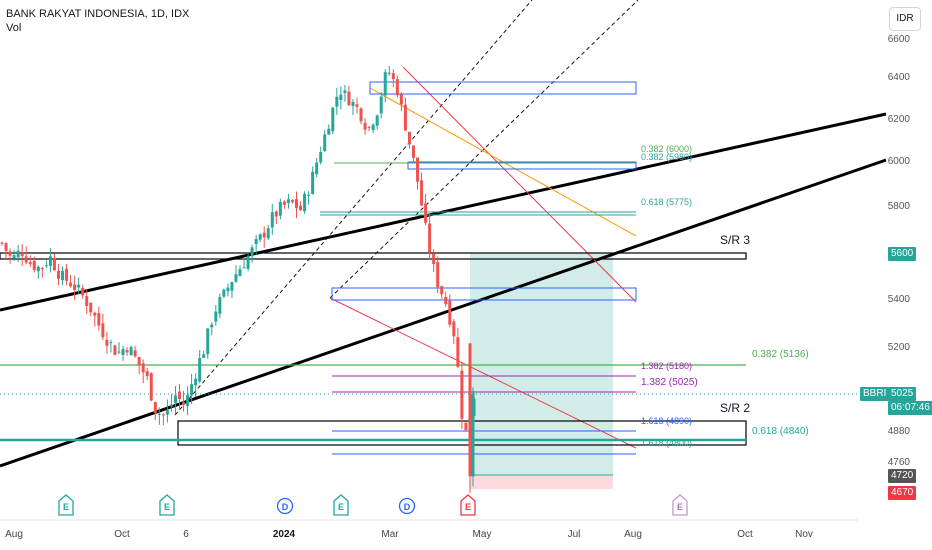 This screenshot has height=550, width=932. I want to click on blue-zone-top, so click(503, 88).